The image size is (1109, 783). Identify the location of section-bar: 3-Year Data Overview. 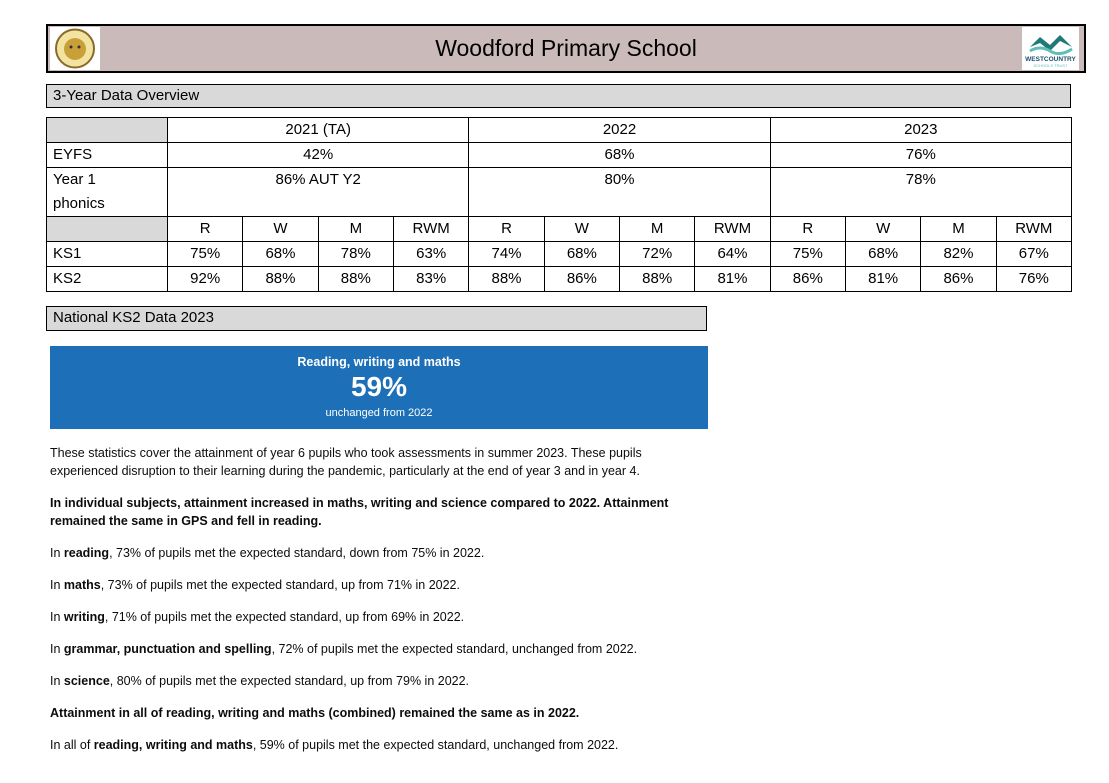
(558, 96).